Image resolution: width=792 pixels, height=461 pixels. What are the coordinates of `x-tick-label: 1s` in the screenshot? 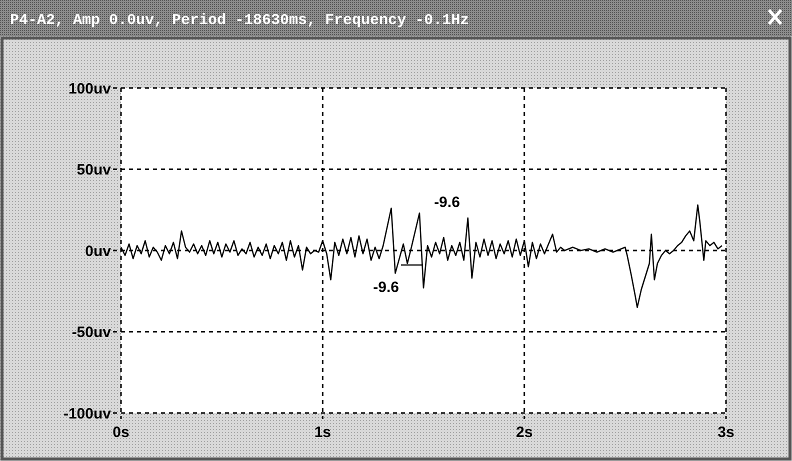 It's located at (323, 432).